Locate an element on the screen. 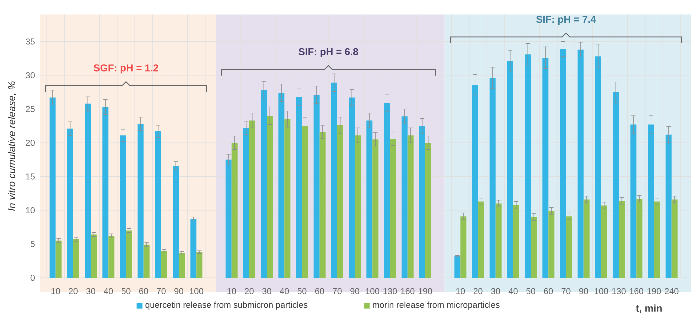  y-tick-label: 35 is located at coordinates (30, 41).